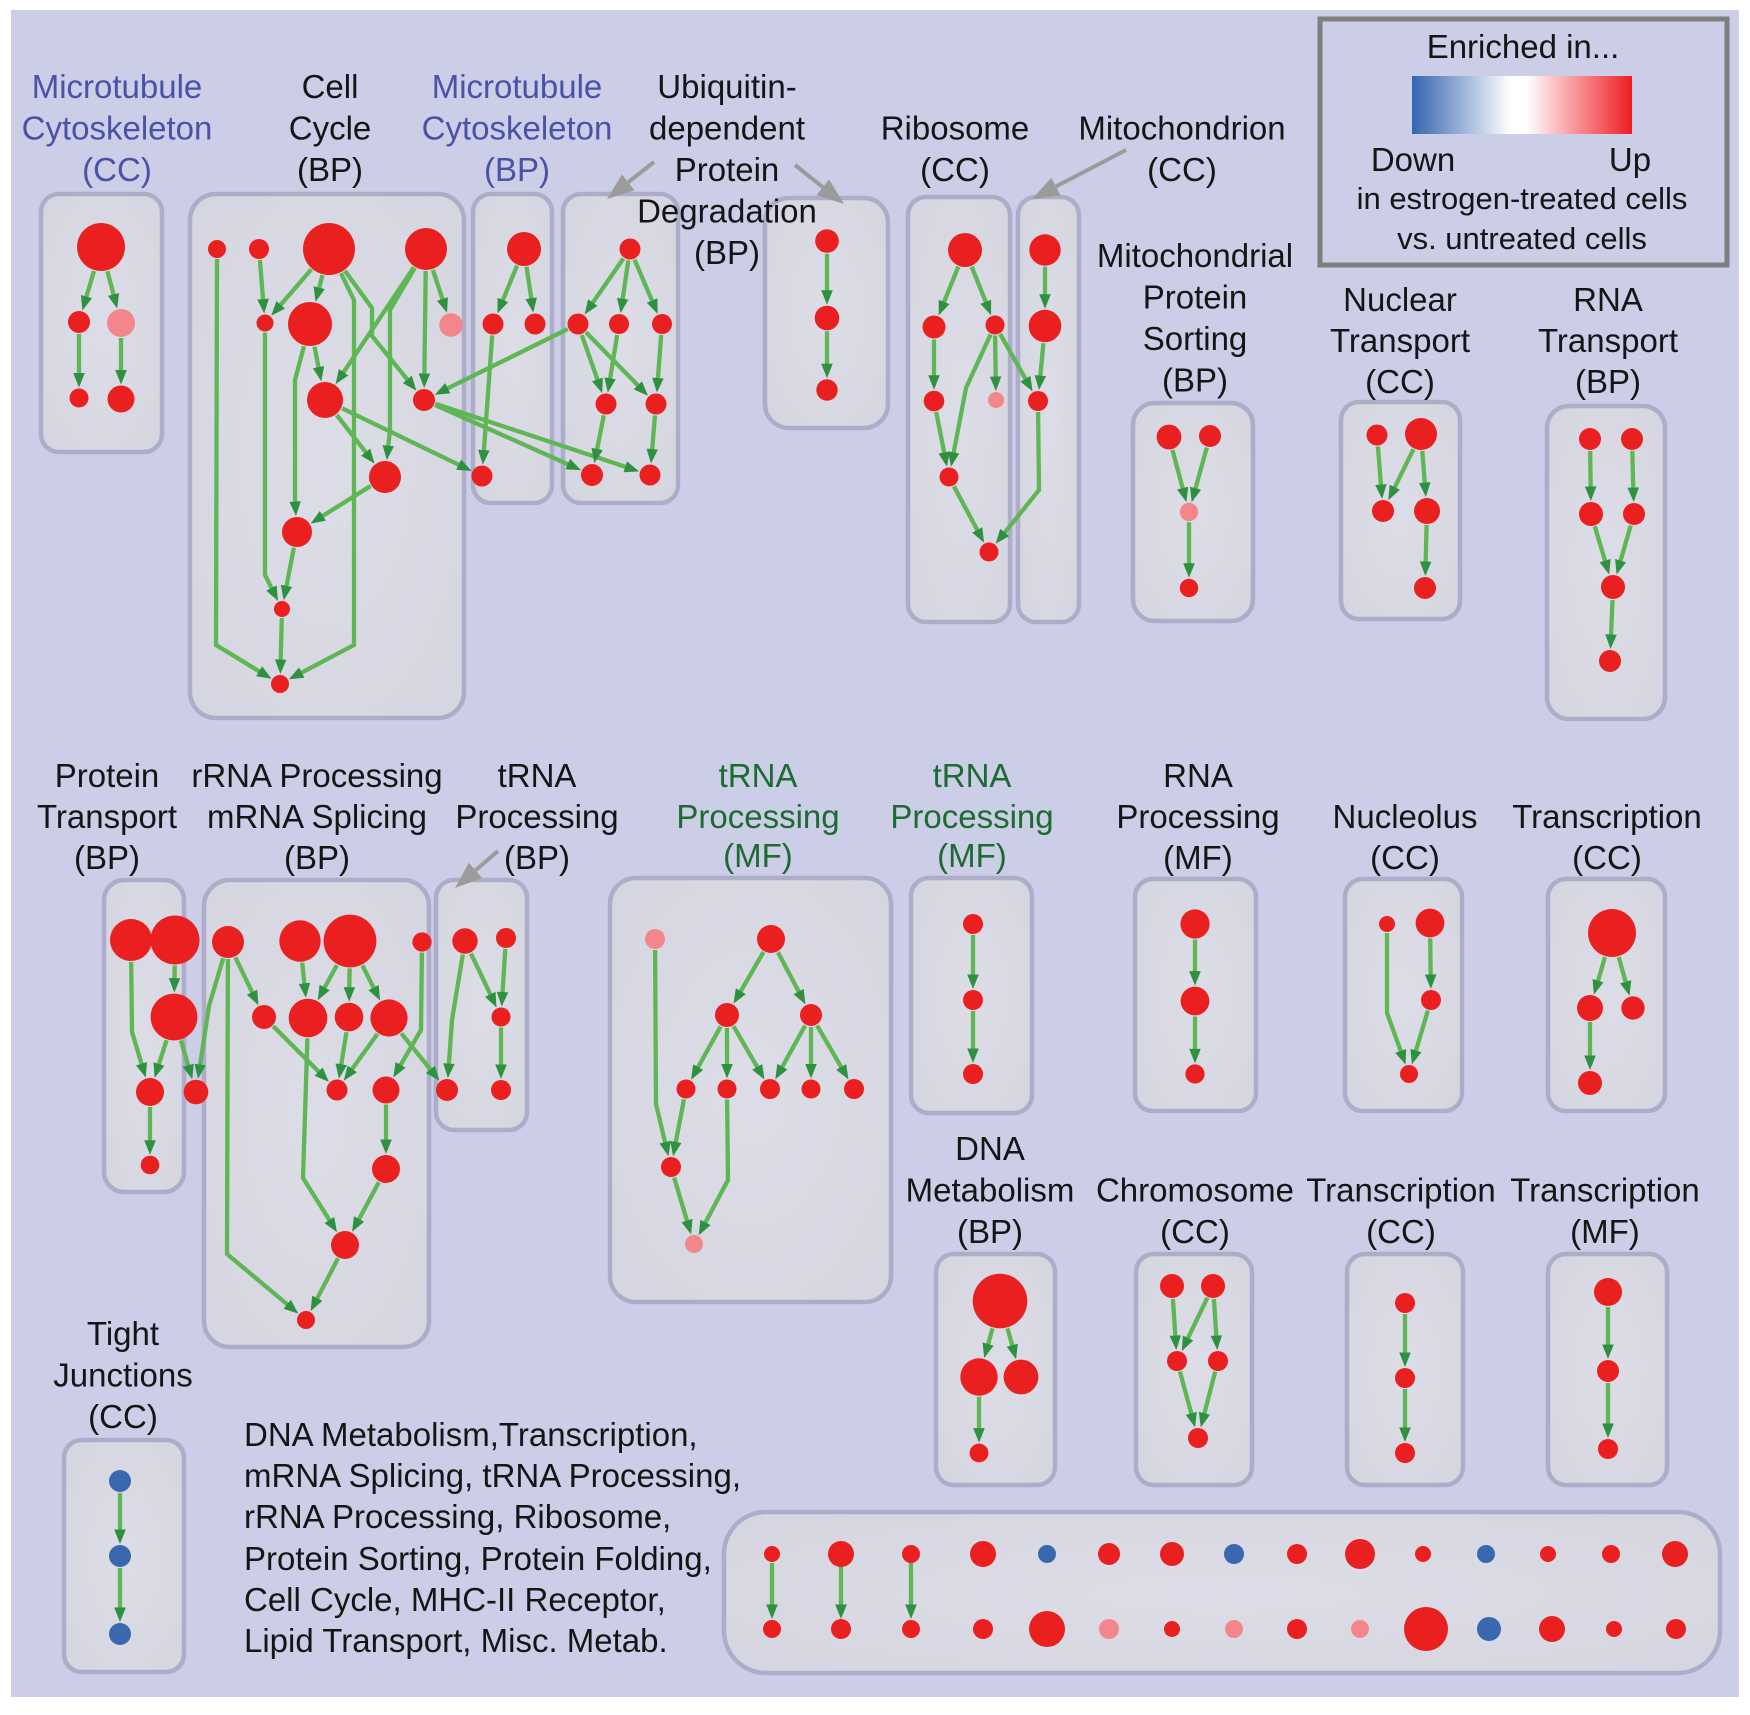 This screenshot has height=1715, width=1750. What do you see at coordinates (471, 1434) in the screenshot?
I see `svg-text: DNA Metabolism,Transcription,` at bounding box center [471, 1434].